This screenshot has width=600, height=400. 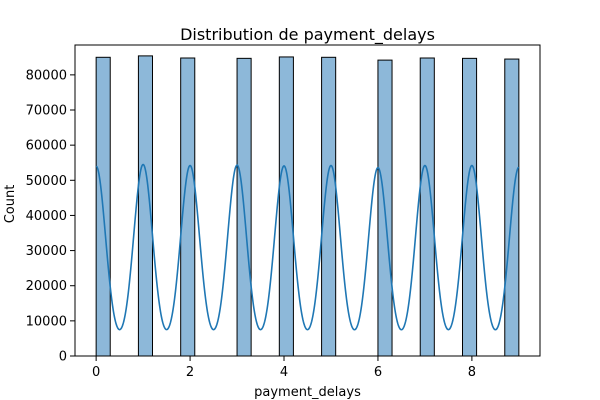 I want to click on x-axis-title: payment_delays, so click(x=307, y=392).